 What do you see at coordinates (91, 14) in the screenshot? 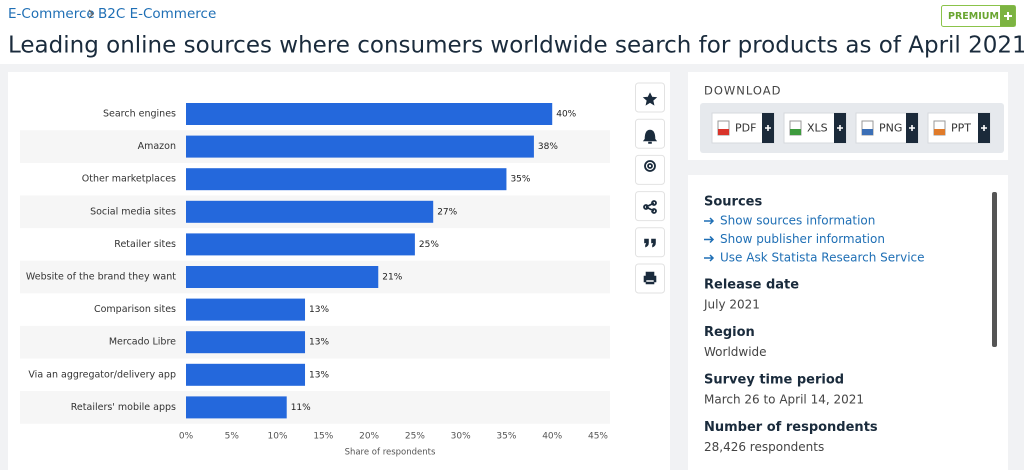
I see `breadcrumb-separator` at bounding box center [91, 14].